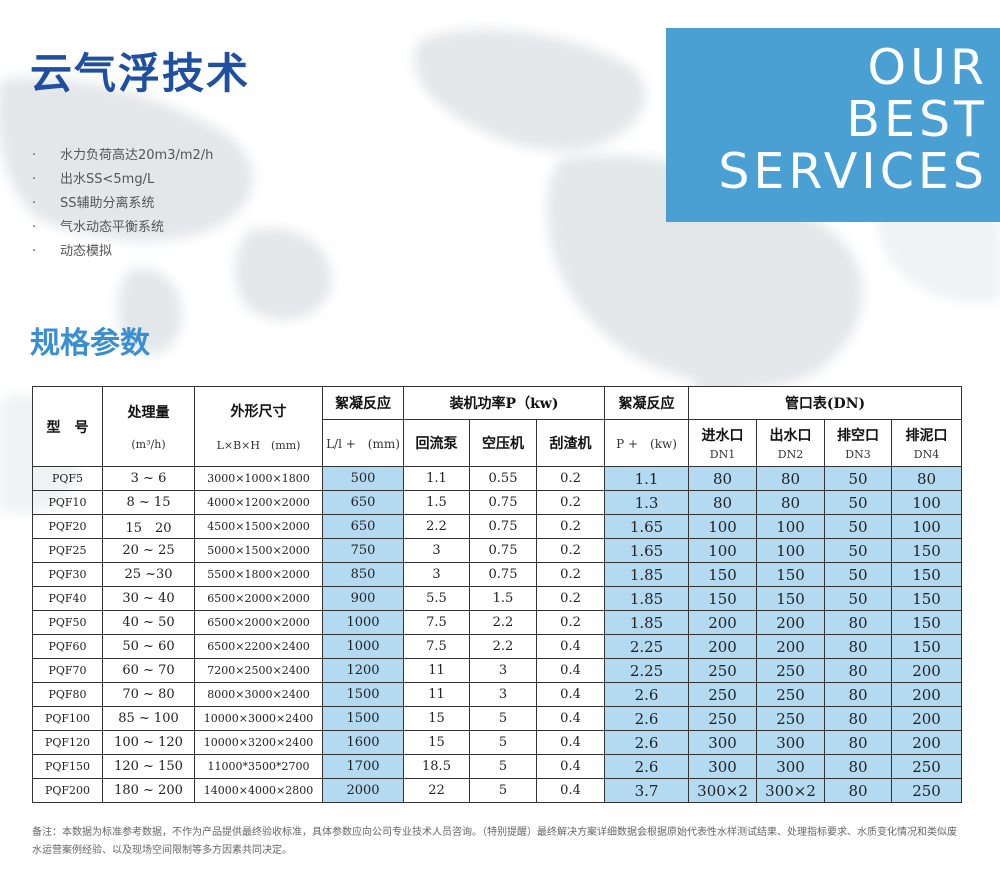  Describe the element at coordinates (107, 203) in the screenshot. I see `feature-text: SS辅助分离系统` at that location.